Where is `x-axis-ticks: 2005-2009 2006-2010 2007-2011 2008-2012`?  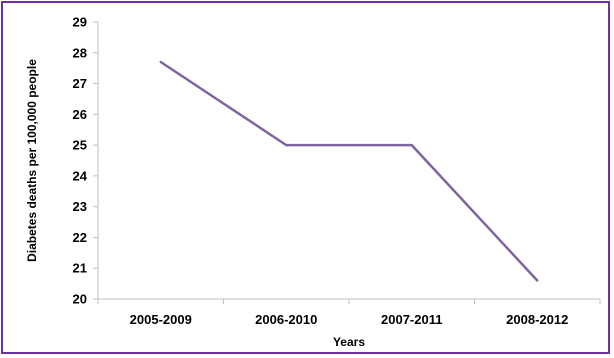 x-axis-ticks: 2005-2009 2006-2010 2007-2011 2008-2012 is located at coordinates (349, 313).